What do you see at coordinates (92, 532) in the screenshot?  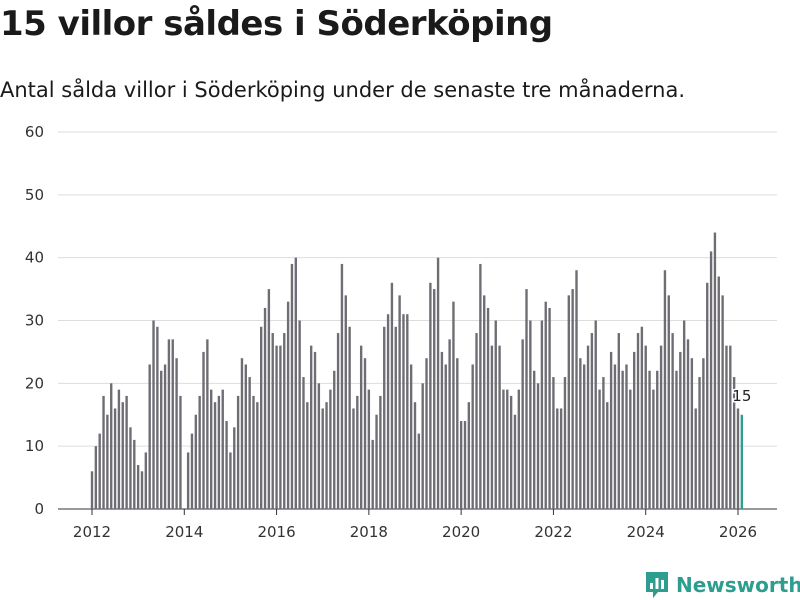 I see `x-tick-label: 2012` at bounding box center [92, 532].